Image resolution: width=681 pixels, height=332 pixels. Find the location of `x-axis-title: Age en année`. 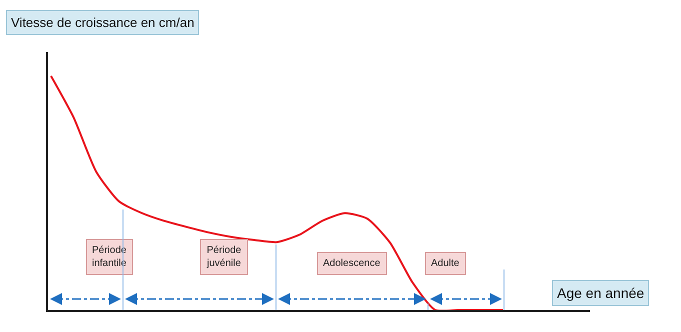

x-axis-title: Age en année is located at coordinates (600, 293).